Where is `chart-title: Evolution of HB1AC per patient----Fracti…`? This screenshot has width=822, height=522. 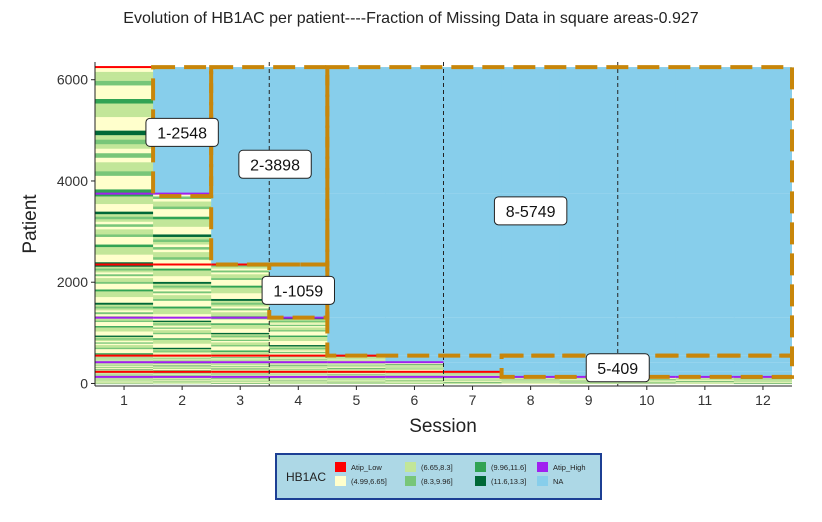
chart-title: Evolution of HB1AC per patient----Fracti… is located at coordinates (411, 18).